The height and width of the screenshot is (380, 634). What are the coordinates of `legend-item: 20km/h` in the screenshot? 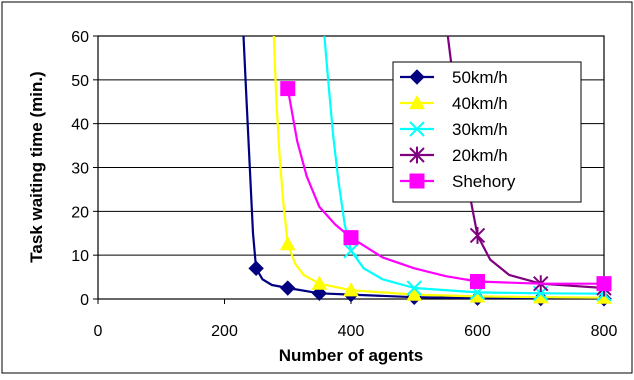 It's located at (454, 155).